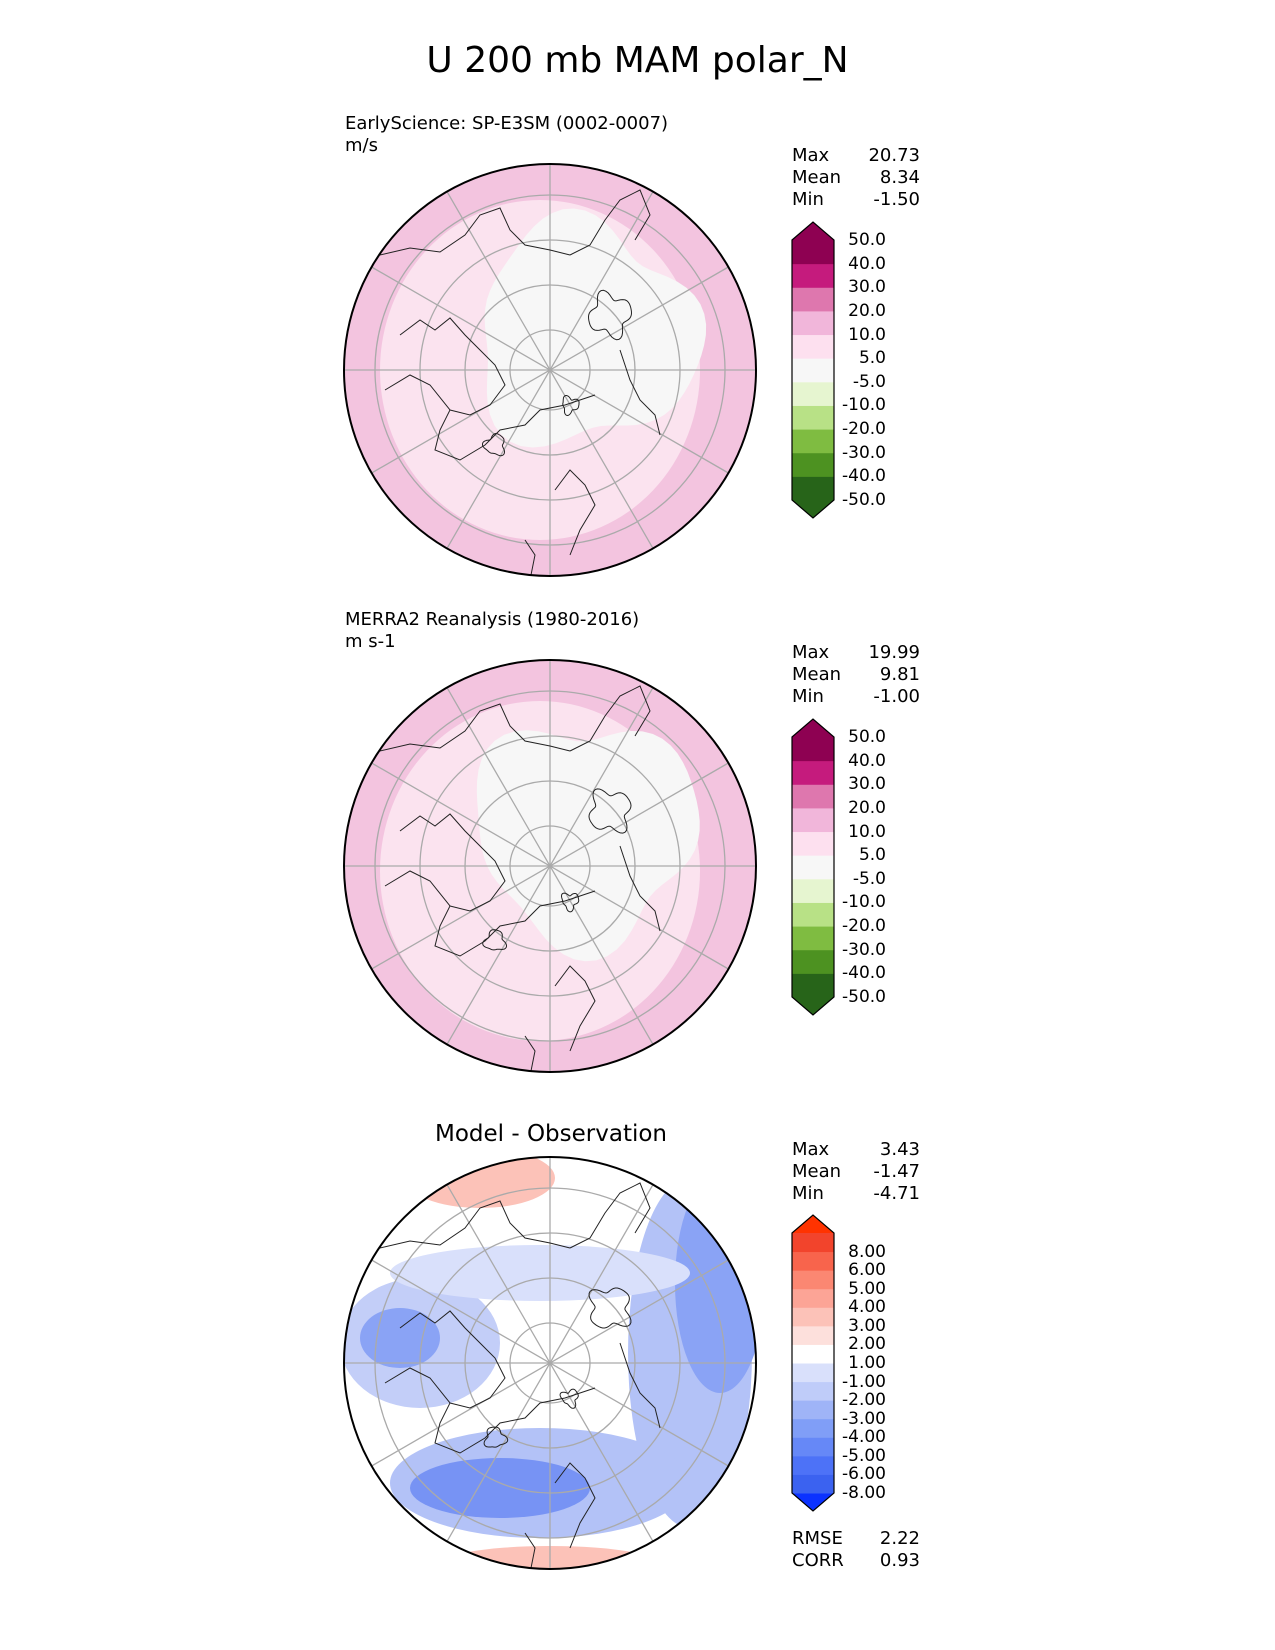 Image resolution: width=1275 pixels, height=1650 pixels. What do you see at coordinates (856, 199) in the screenshot?
I see `stat-min: Min -1.50` at bounding box center [856, 199].